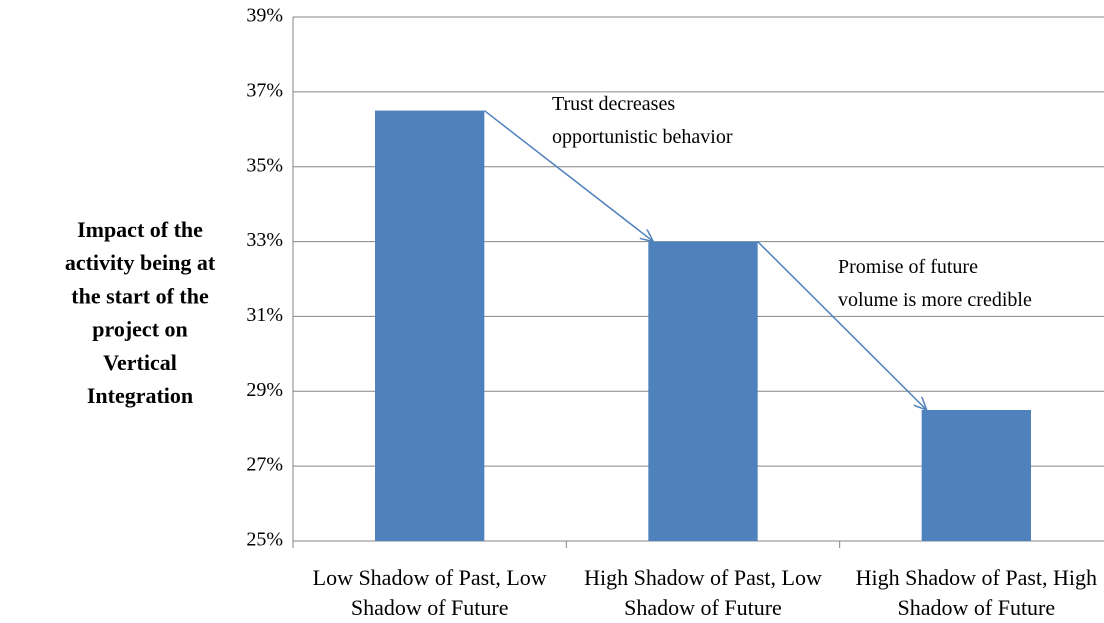 The image size is (1104, 623). What do you see at coordinates (140, 262) in the screenshot?
I see `y-axis-label-line: activity being at` at bounding box center [140, 262].